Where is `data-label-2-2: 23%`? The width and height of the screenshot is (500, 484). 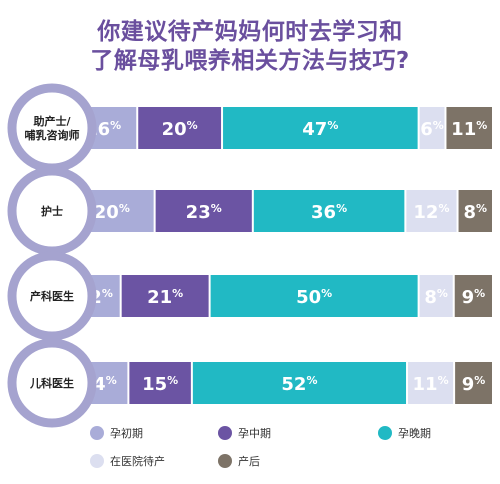
data-label-2-2: 23% is located at coordinates (204, 212).